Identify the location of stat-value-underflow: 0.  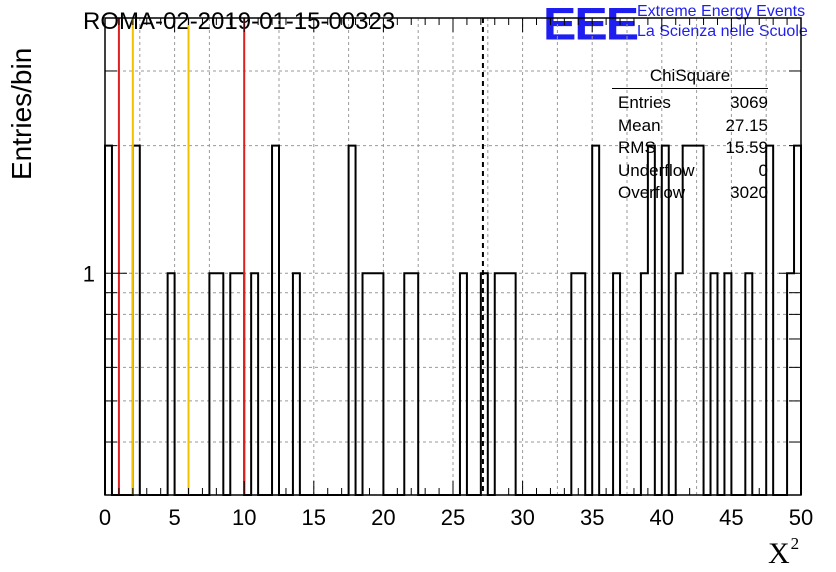
(763, 170).